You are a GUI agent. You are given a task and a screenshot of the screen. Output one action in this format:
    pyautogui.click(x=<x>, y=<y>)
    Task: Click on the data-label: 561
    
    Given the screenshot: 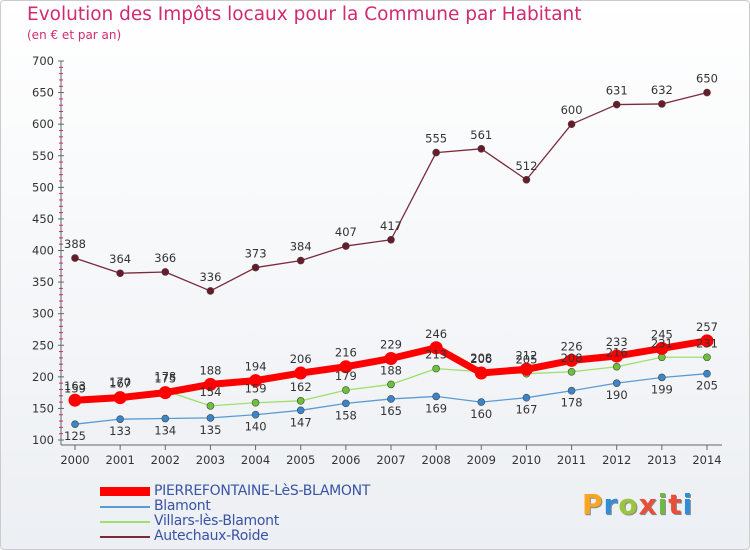 What is the action you would take?
    pyautogui.click(x=481, y=135)
    